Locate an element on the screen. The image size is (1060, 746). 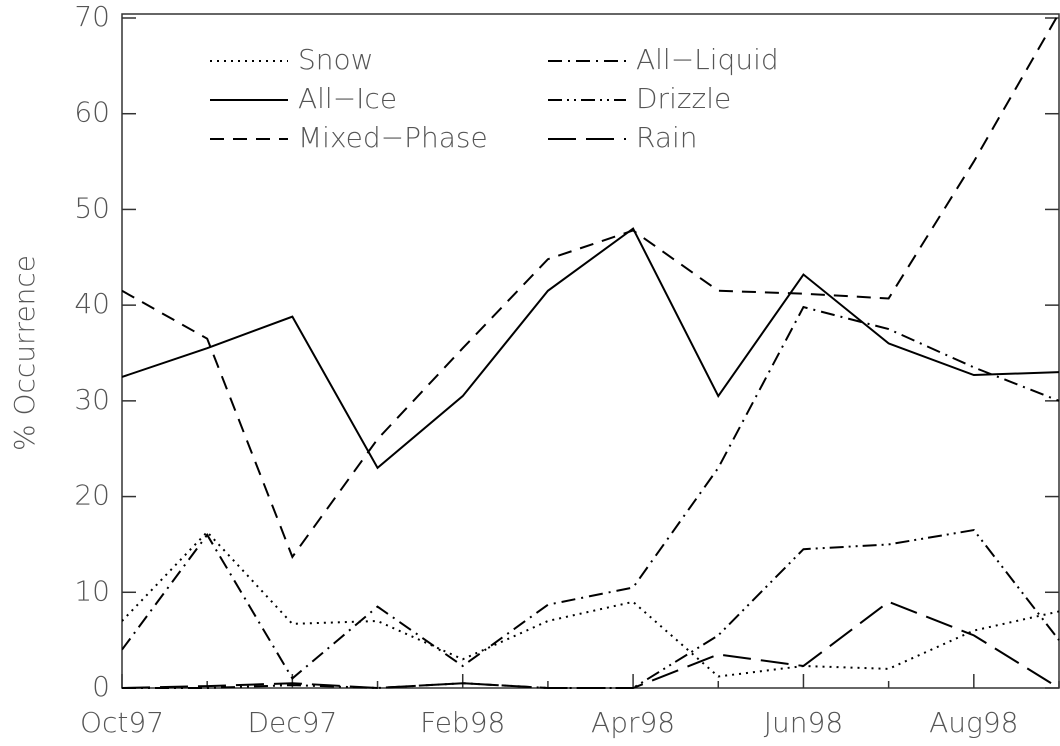
x-tick-label: Dec97 is located at coordinates (292, 722).